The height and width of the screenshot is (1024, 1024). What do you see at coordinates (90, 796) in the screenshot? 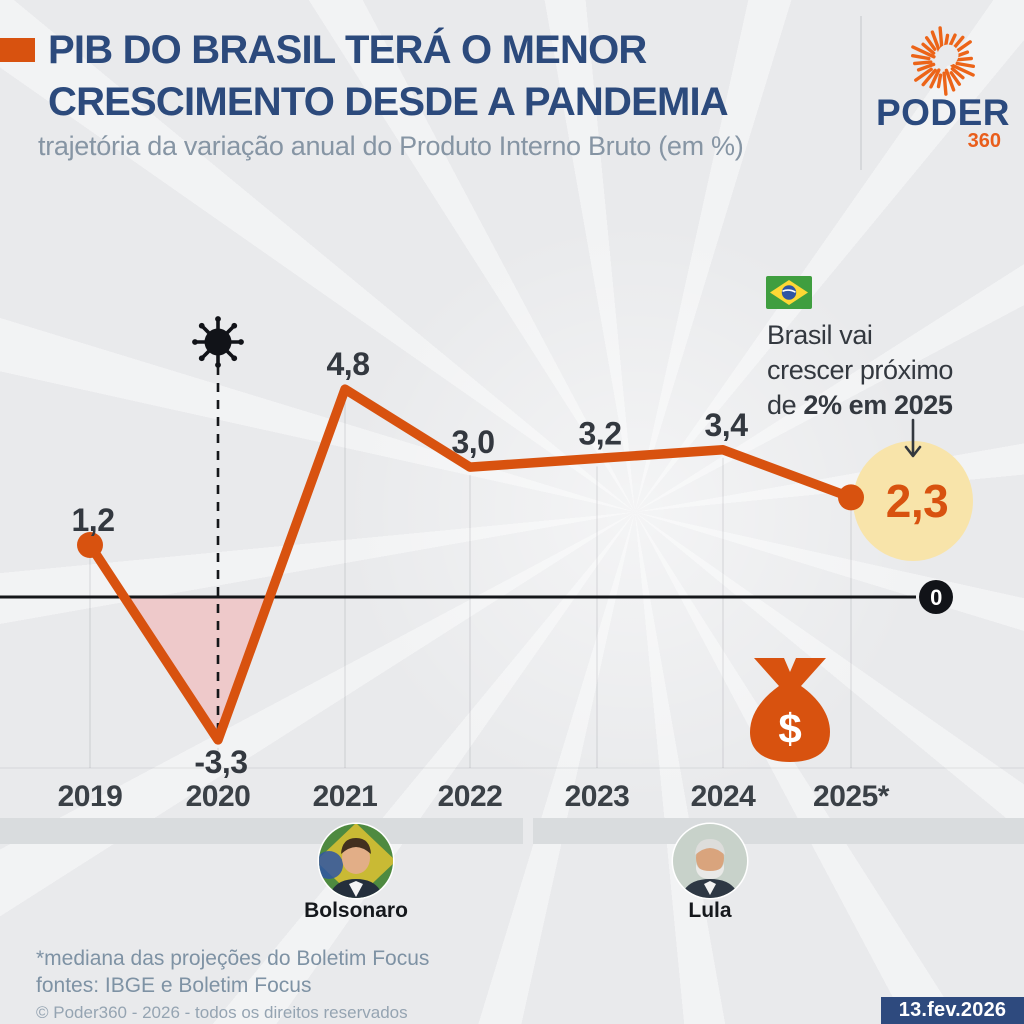
I see `year-label-2019: 2019` at bounding box center [90, 796].